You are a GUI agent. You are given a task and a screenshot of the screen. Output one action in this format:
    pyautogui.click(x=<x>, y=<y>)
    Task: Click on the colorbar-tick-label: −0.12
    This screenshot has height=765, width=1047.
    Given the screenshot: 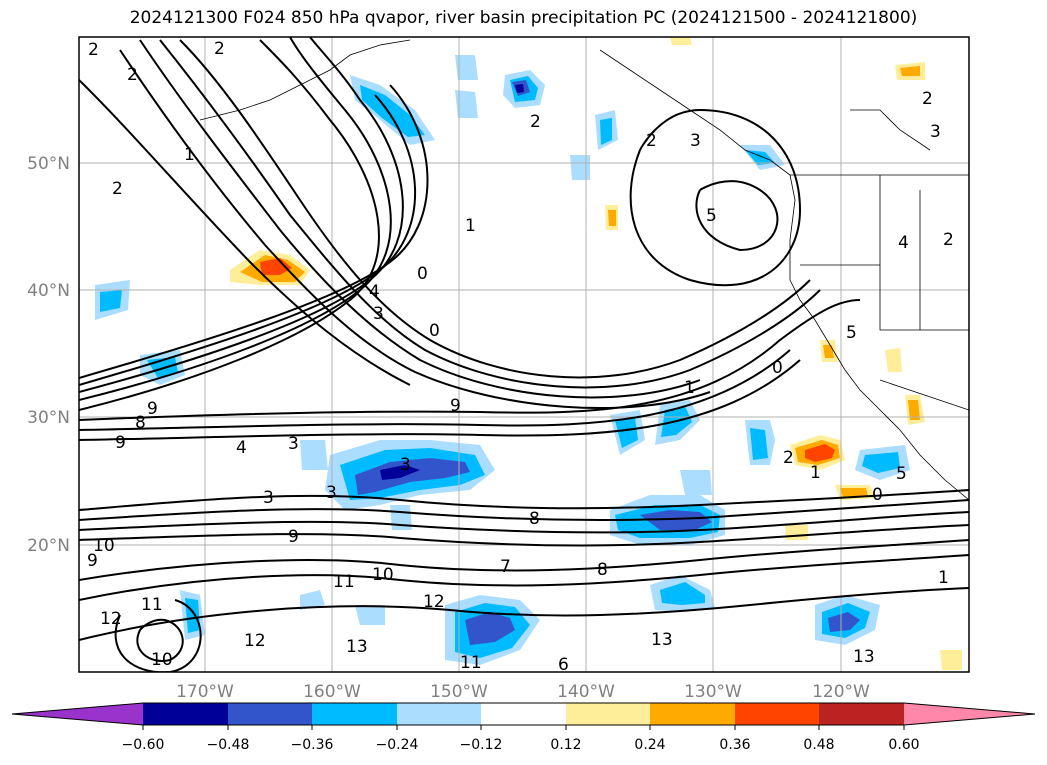 What is the action you would take?
    pyautogui.click(x=481, y=745)
    